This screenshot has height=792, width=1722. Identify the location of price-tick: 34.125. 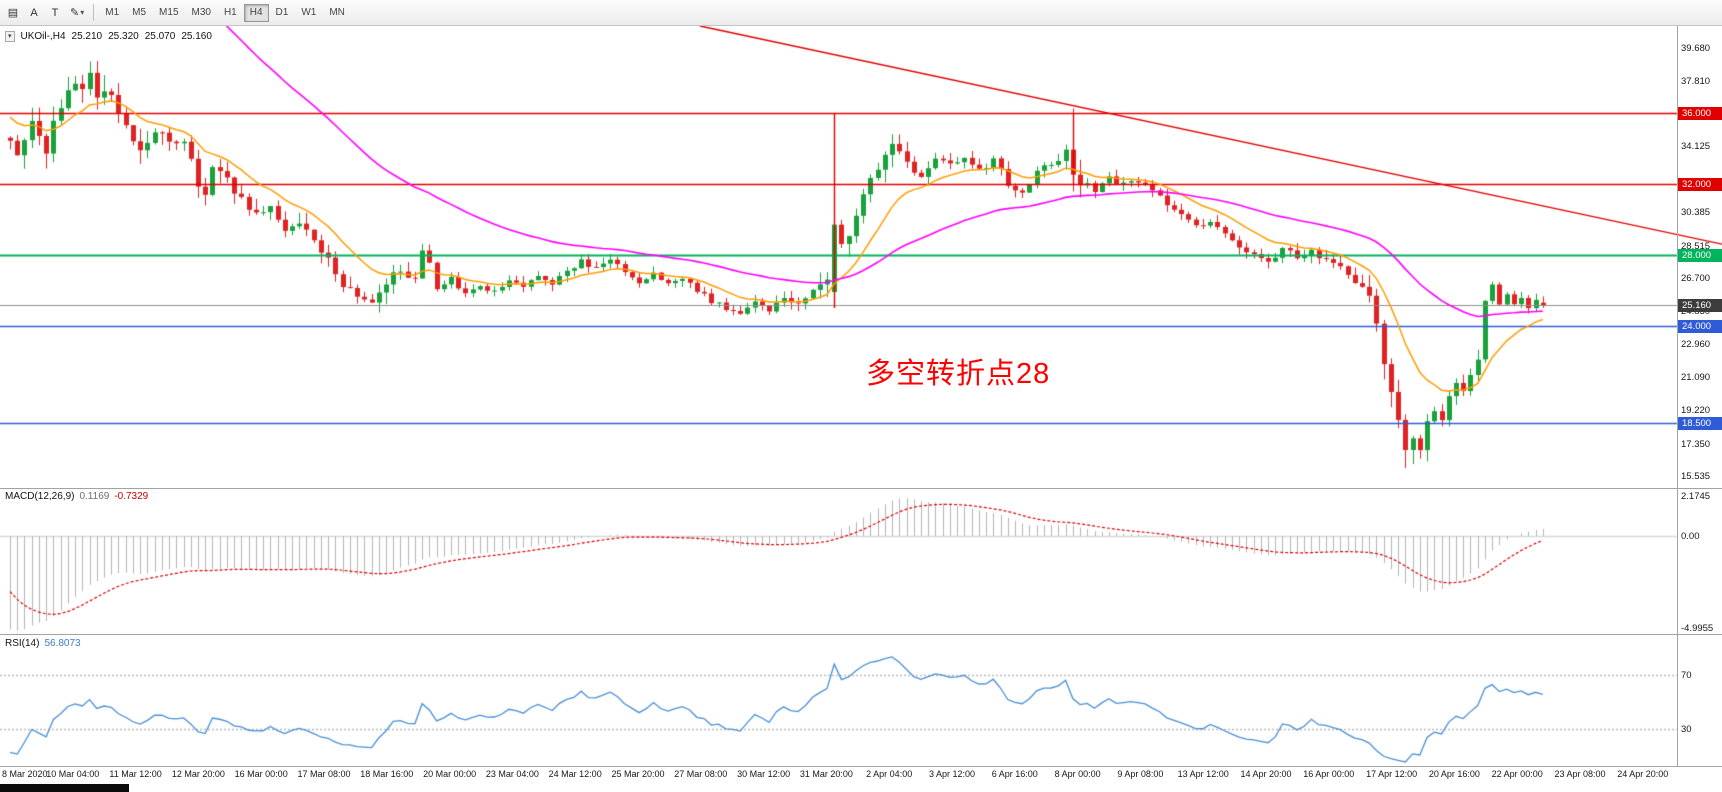
(1696, 147).